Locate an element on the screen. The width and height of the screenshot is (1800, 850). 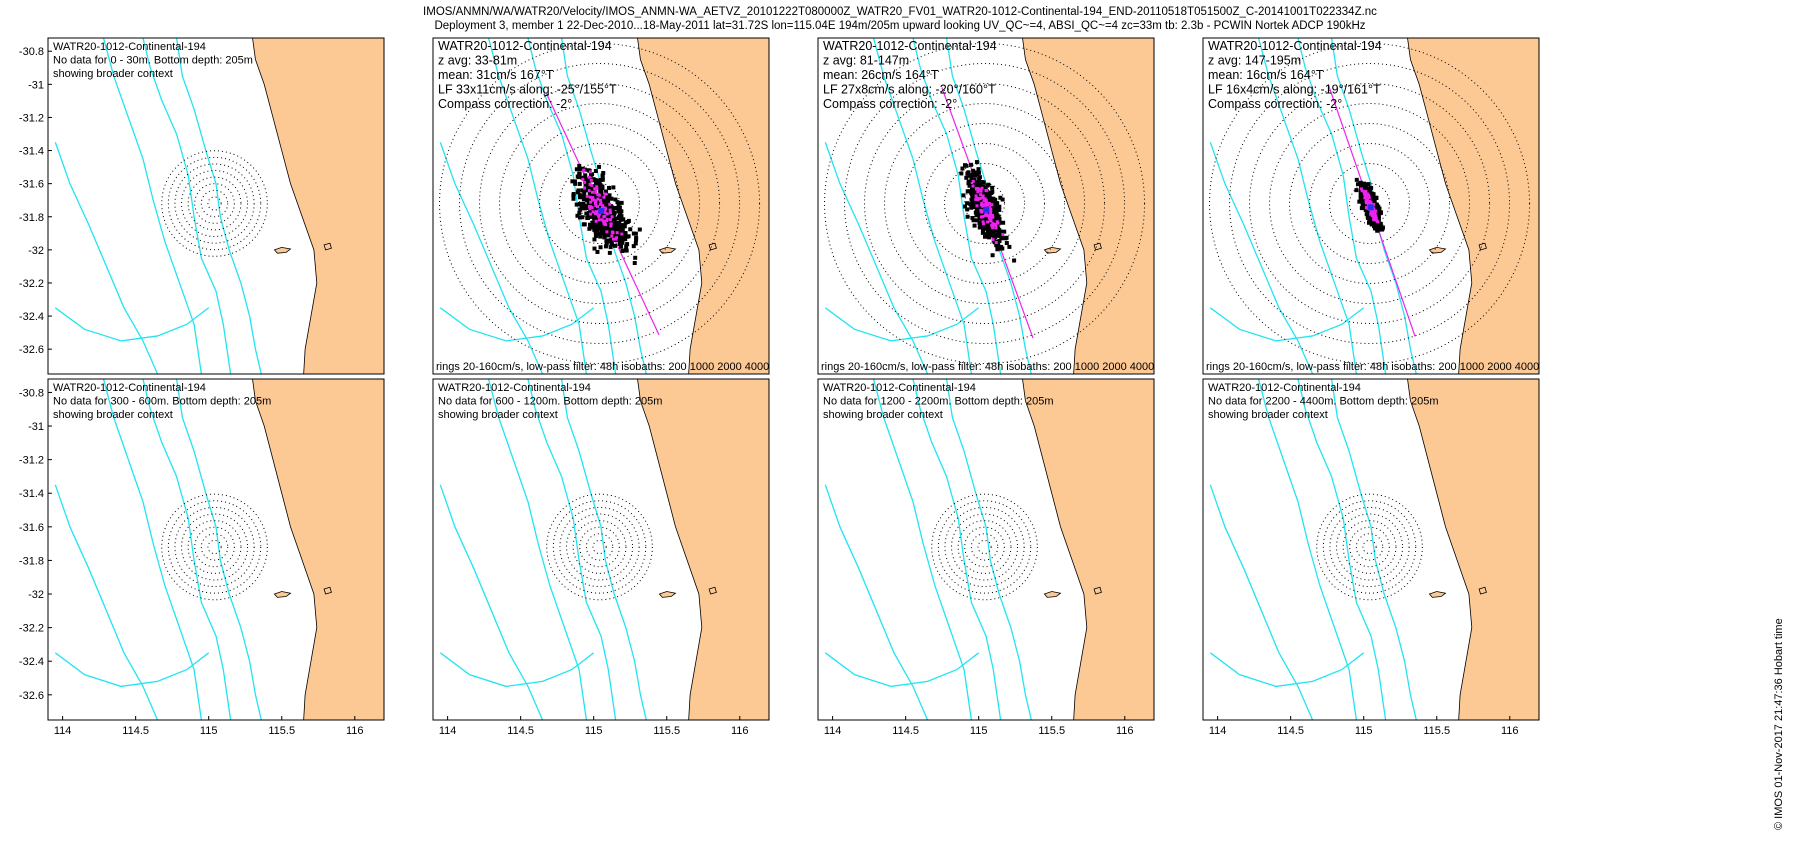
x-tick-label: 115 is located at coordinates (209, 731).